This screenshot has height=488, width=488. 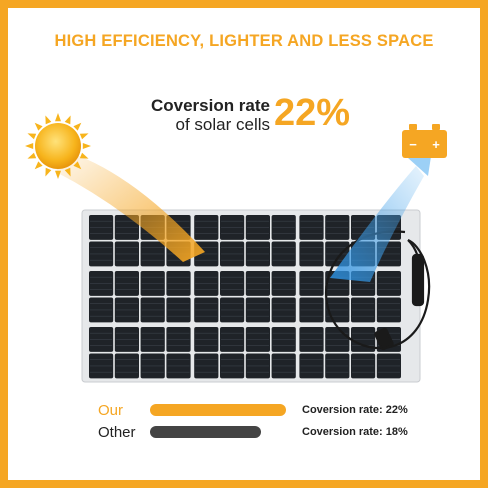 I want to click on panel-cable, so click(x=378, y=290).